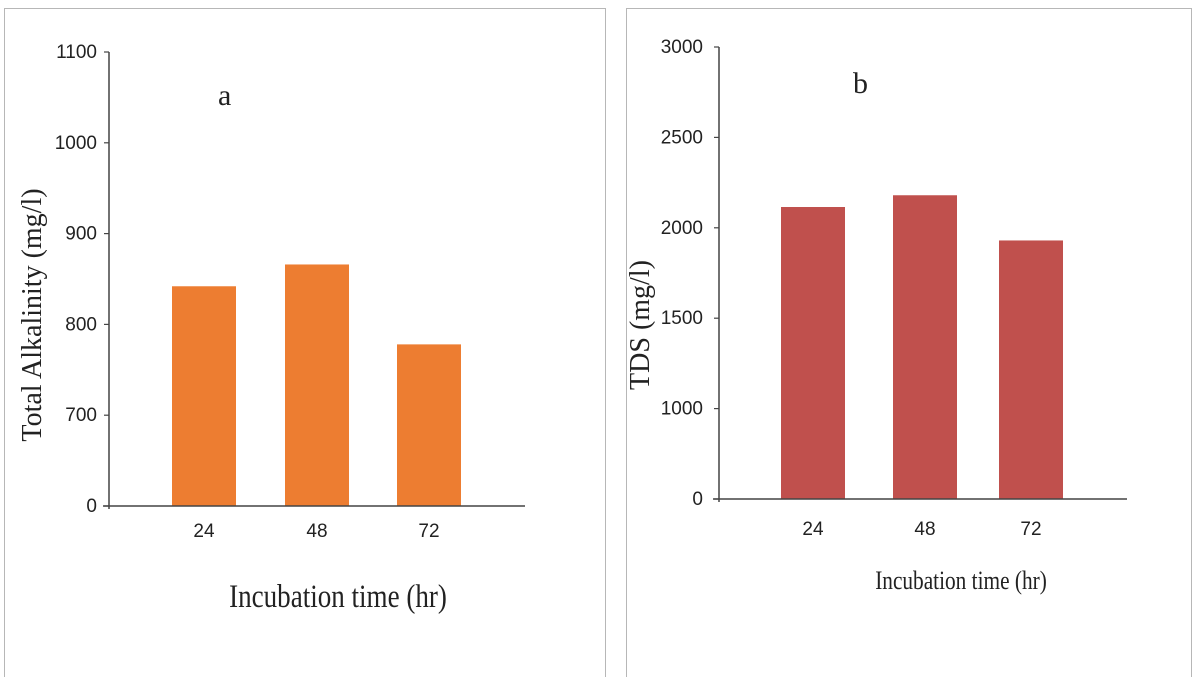  What do you see at coordinates (682, 47) in the screenshot?
I see `chart-b-y-tick-label: 3000` at bounding box center [682, 47].